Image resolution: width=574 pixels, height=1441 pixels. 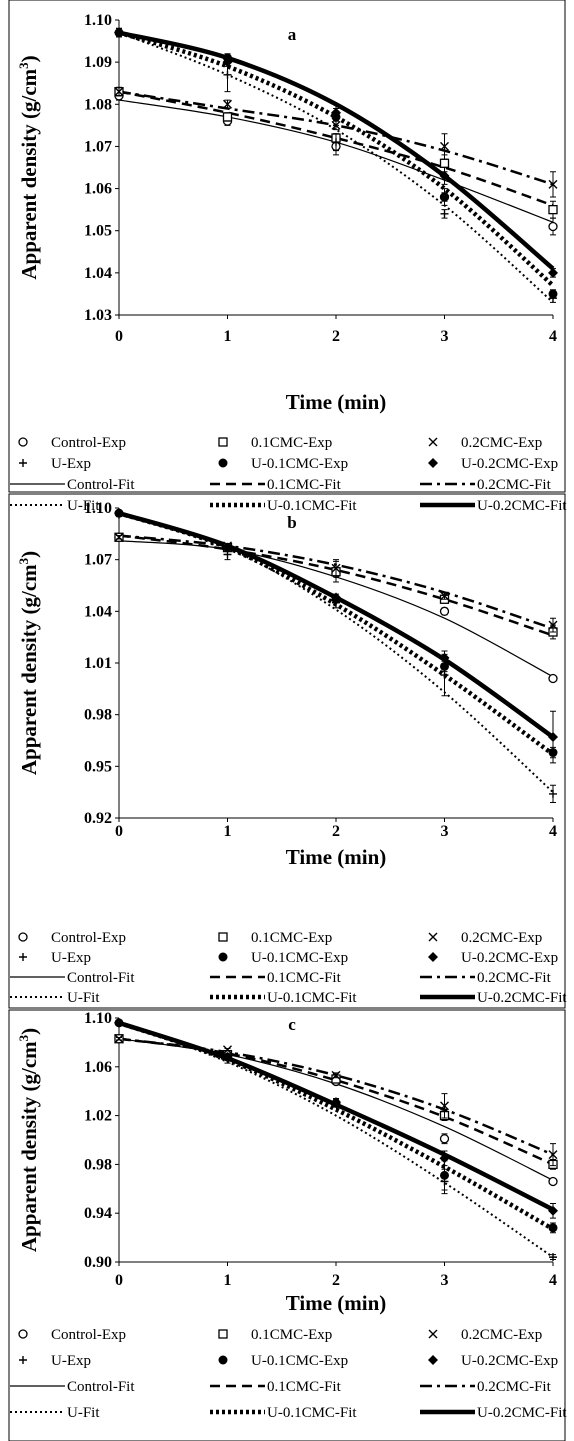 What do you see at coordinates (98, 315) in the screenshot?
I see `y-tick-label: 1.03` at bounding box center [98, 315].